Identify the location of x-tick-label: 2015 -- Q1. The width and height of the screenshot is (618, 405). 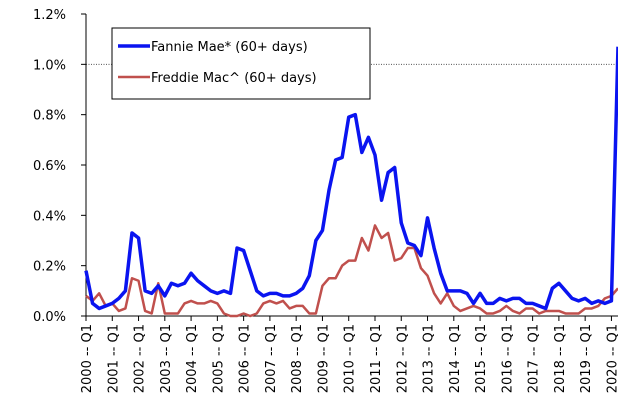
(481, 358).